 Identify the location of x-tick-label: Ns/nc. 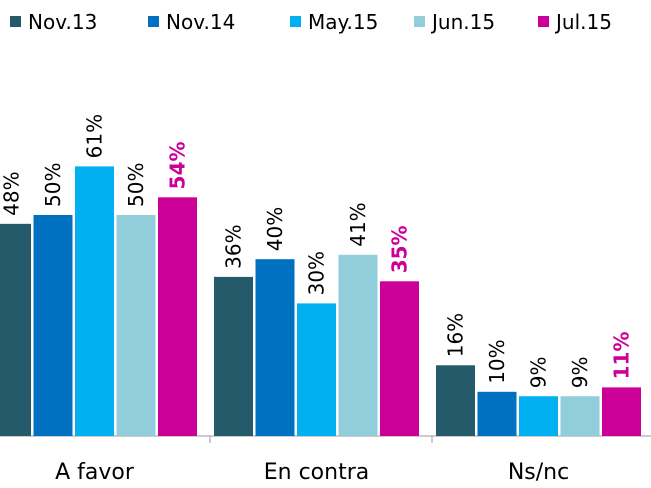
(538, 472).